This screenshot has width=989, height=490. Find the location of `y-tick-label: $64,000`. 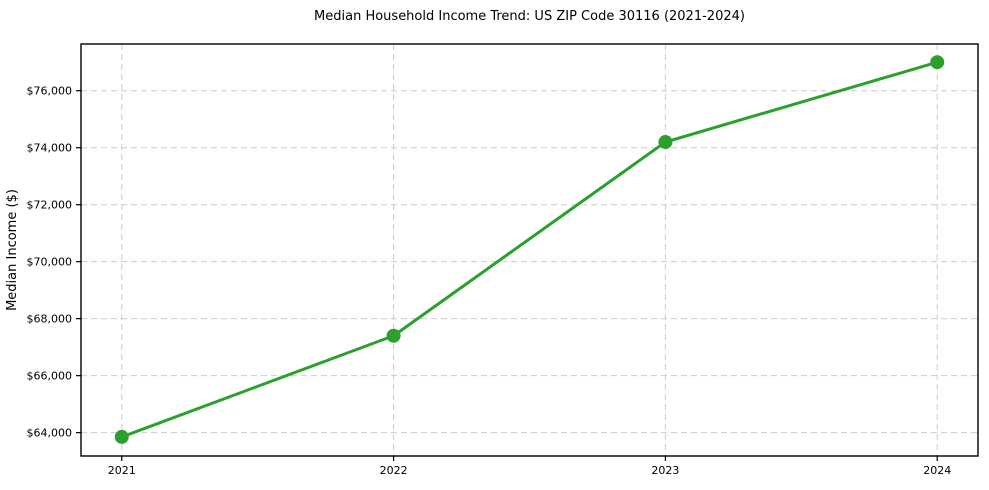

y-tick-label: $64,000 is located at coordinates (50, 433).